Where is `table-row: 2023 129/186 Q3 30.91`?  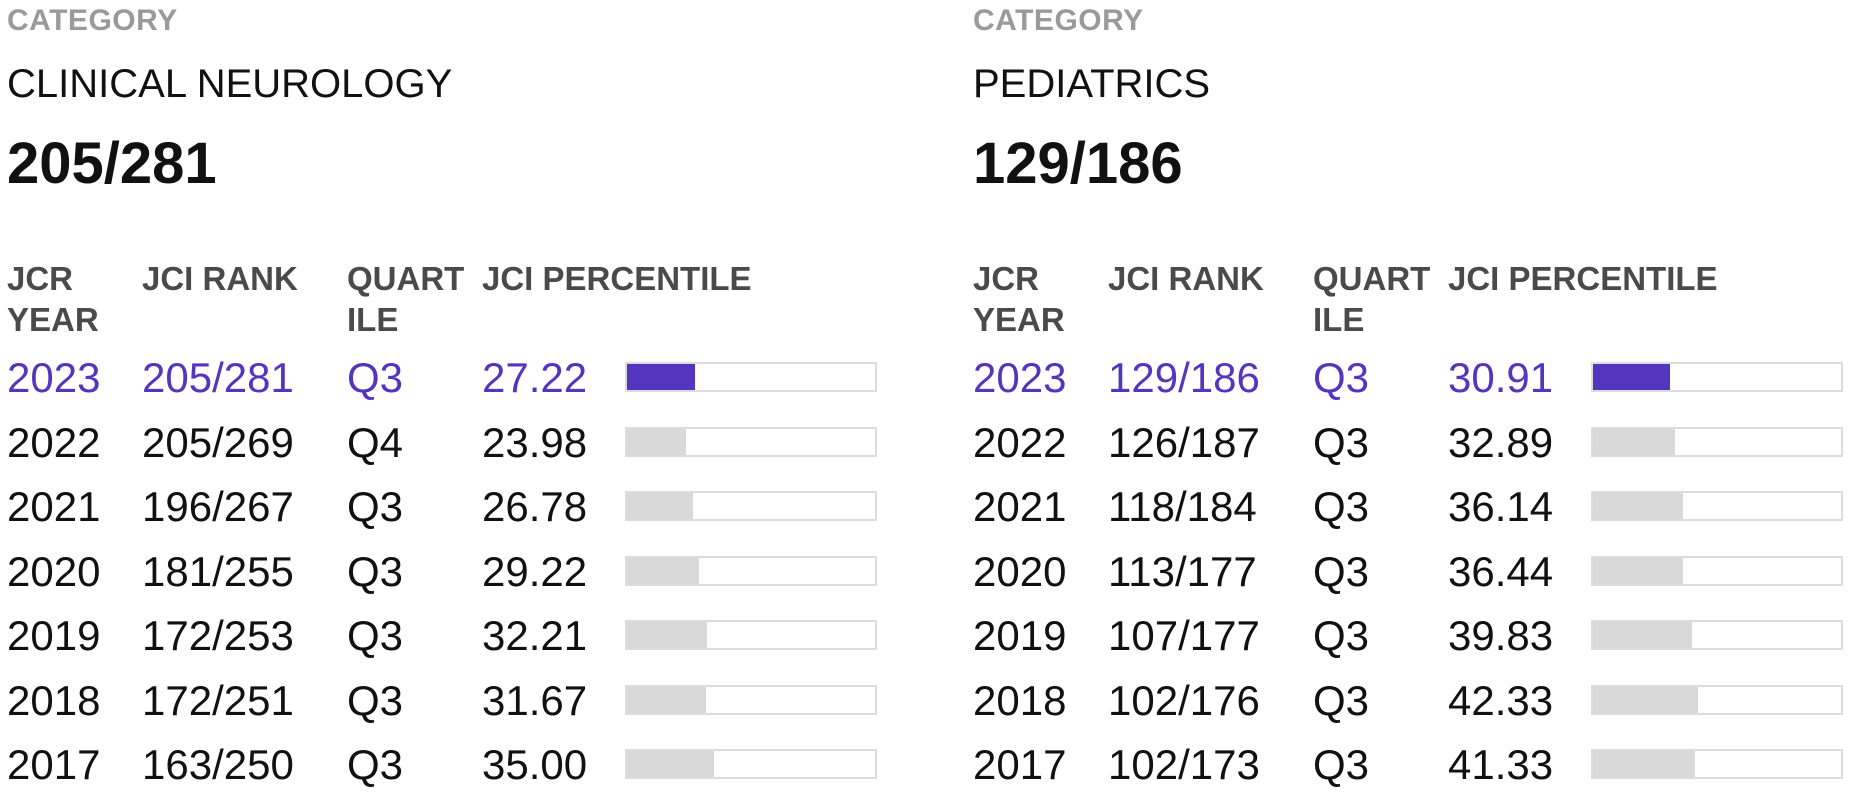
table-row: 2023 129/186 Q3 30.91 is located at coordinates (1411, 378).